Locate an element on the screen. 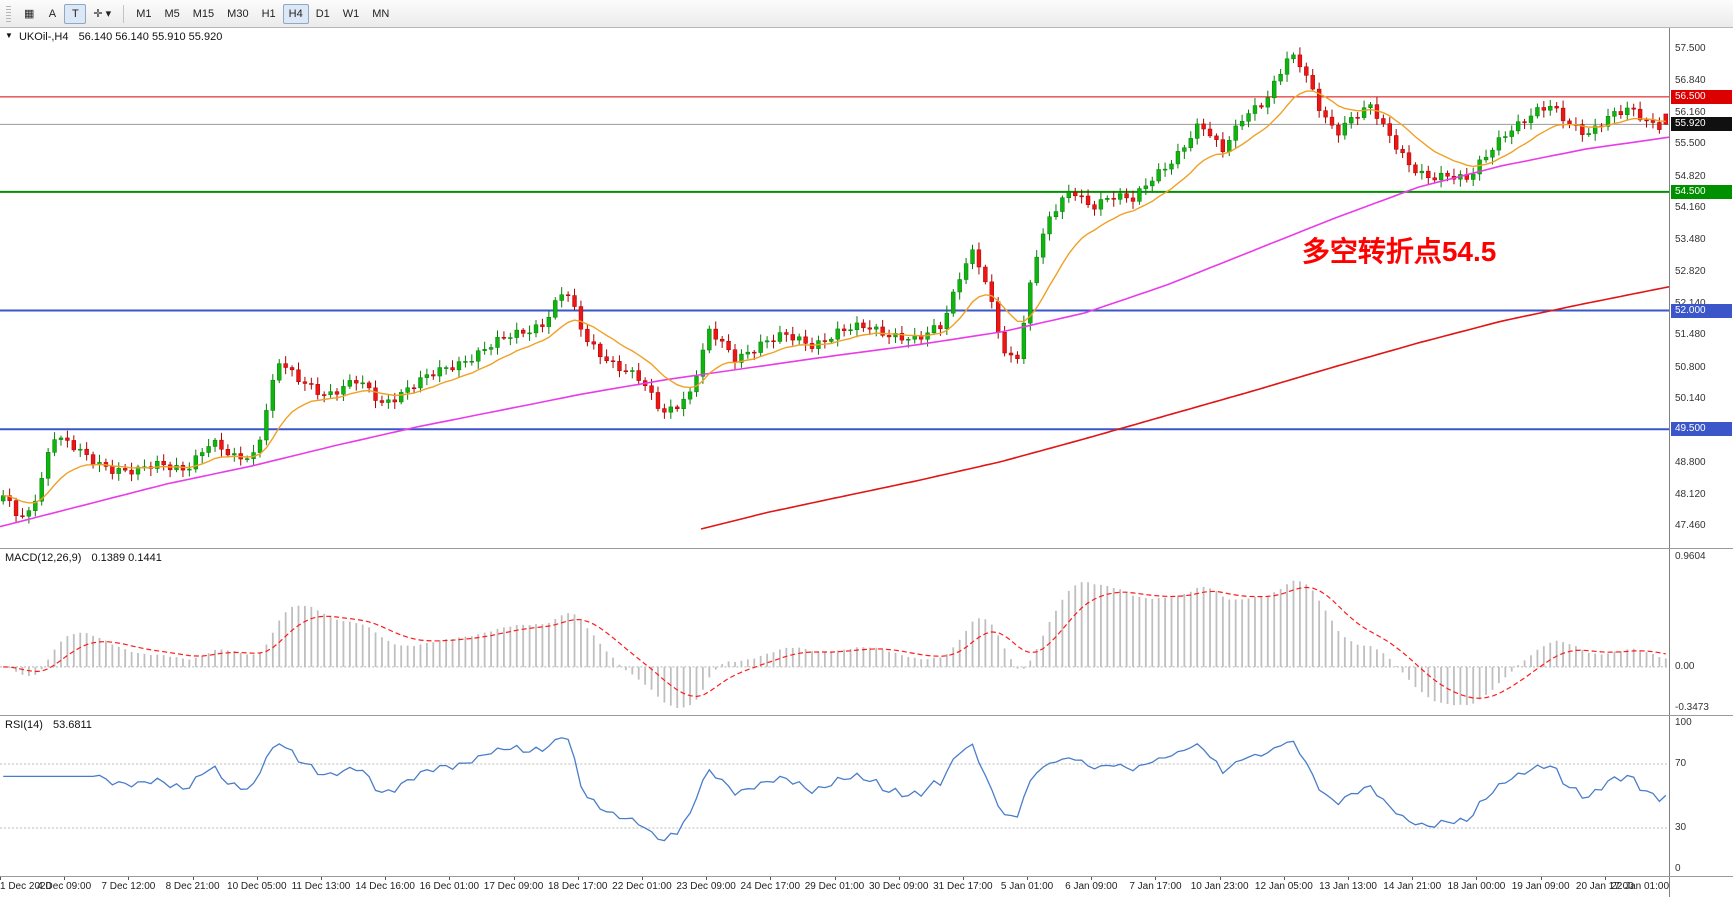 The width and height of the screenshot is (1733, 897). macd-axis-label: 0.00 is located at coordinates (1685, 666).